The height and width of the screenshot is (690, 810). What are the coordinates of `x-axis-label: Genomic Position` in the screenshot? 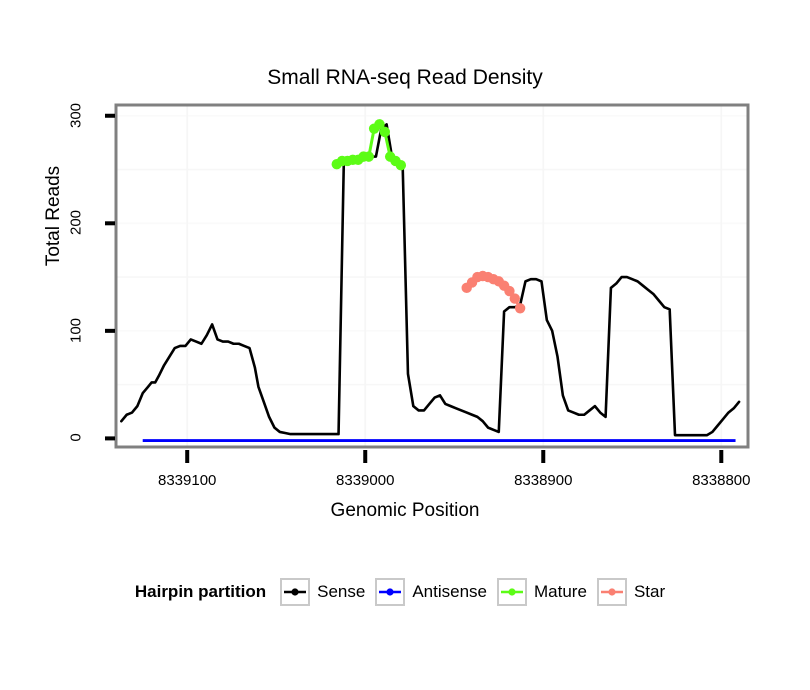 It's located at (405, 510).